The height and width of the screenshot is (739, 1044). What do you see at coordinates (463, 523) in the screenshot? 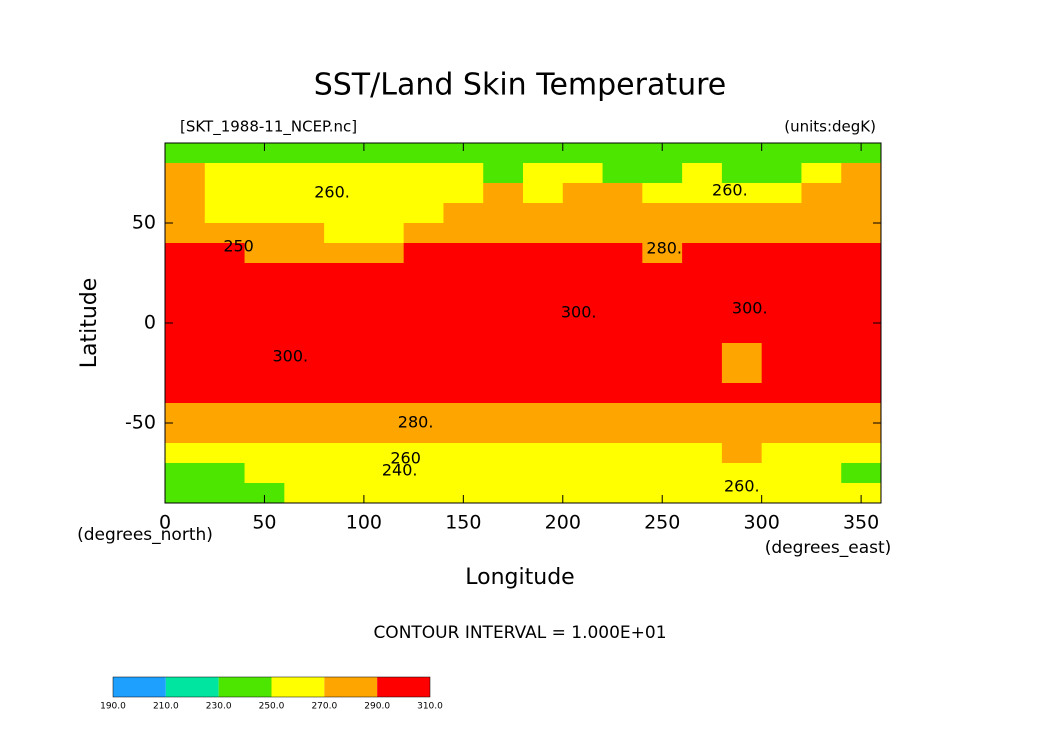
I see `x-tick-label: 150` at bounding box center [463, 523].